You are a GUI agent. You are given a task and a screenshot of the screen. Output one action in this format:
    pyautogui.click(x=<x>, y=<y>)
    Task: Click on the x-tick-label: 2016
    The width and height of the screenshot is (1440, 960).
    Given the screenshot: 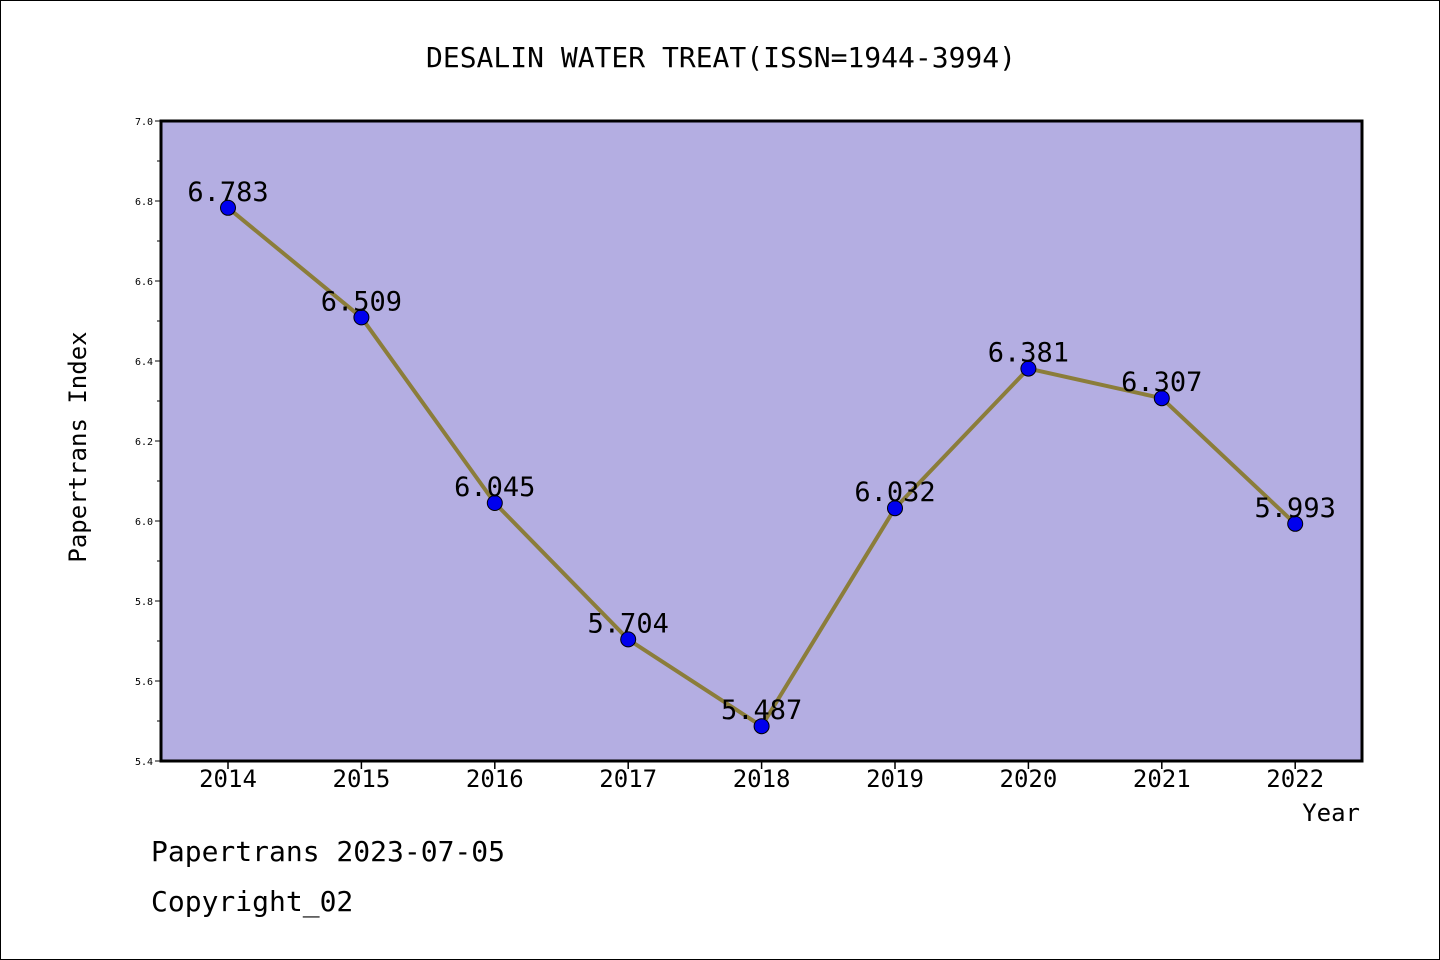 What is the action you would take?
    pyautogui.click(x=495, y=779)
    